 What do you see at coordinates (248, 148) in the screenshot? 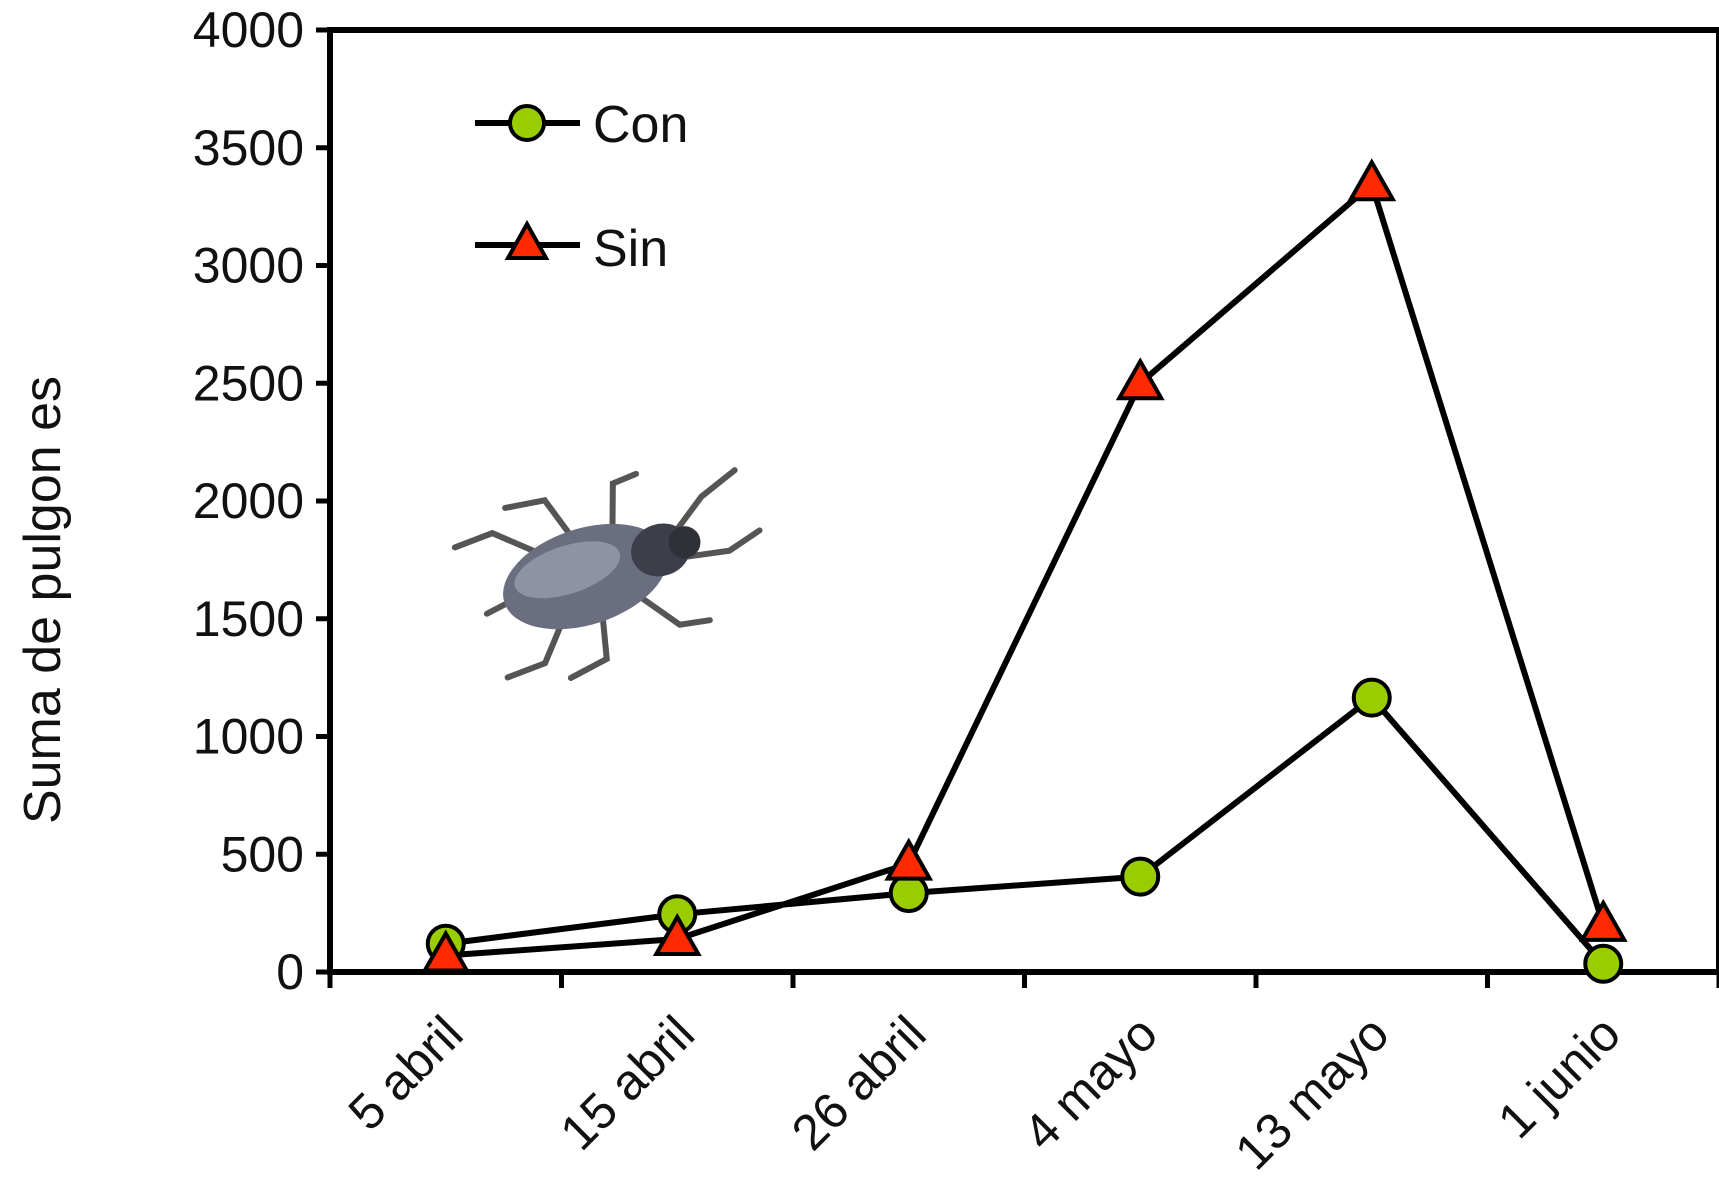
I see `y-tick-label: 3500` at bounding box center [248, 148].